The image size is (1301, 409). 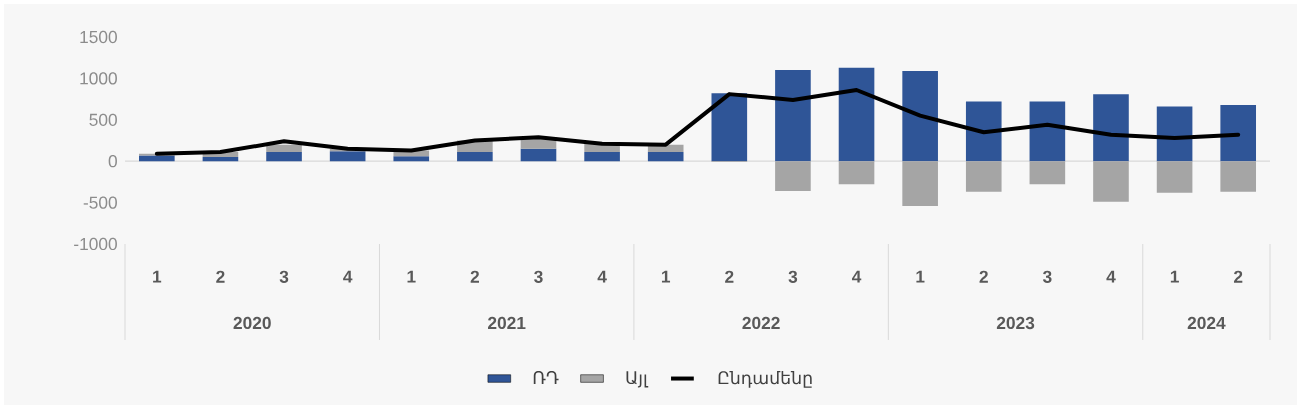 What do you see at coordinates (765, 379) in the screenshot?
I see `legend-label: Ընդամենը` at bounding box center [765, 379].